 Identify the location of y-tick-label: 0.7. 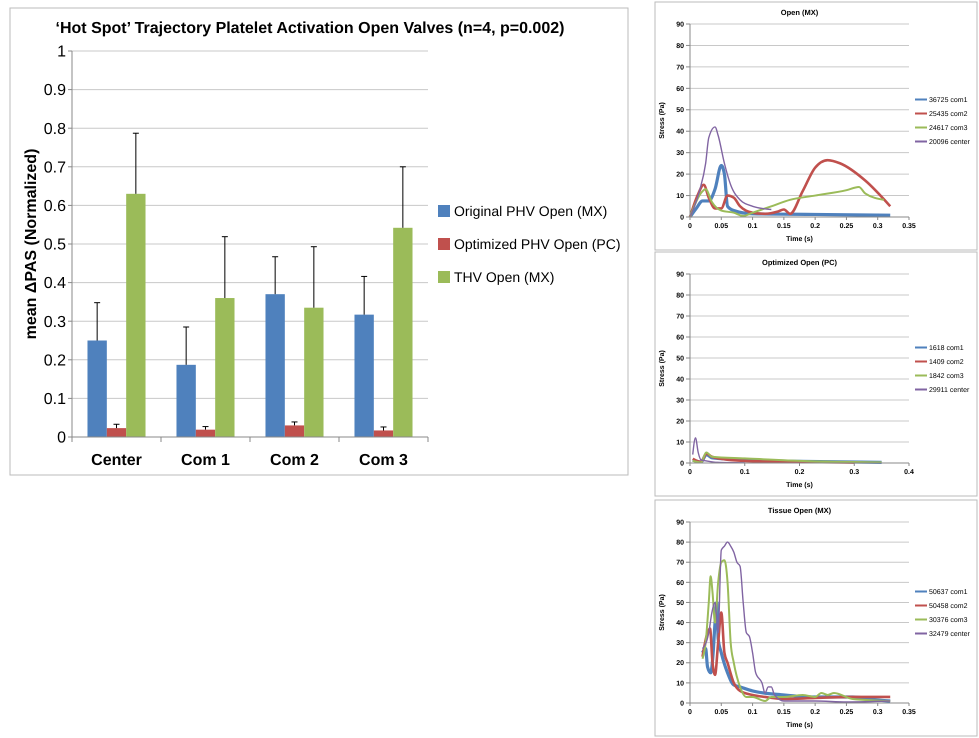
(55, 167).